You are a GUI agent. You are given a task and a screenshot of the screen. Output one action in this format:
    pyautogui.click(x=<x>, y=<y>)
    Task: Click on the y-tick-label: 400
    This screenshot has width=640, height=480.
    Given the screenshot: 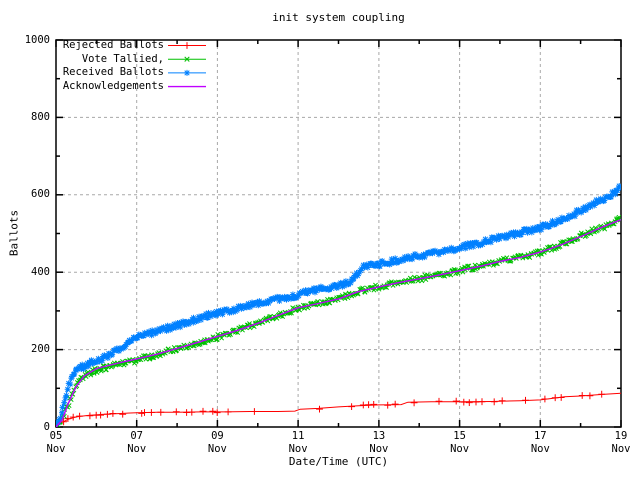 What is the action you would take?
    pyautogui.click(x=40, y=271)
    